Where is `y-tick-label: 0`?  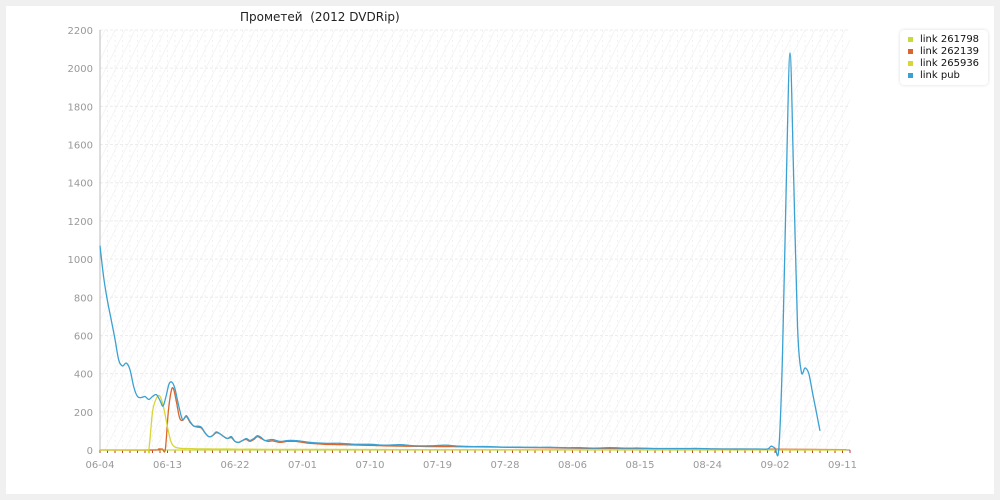
y-tick-label: 0 is located at coordinates (90, 451).